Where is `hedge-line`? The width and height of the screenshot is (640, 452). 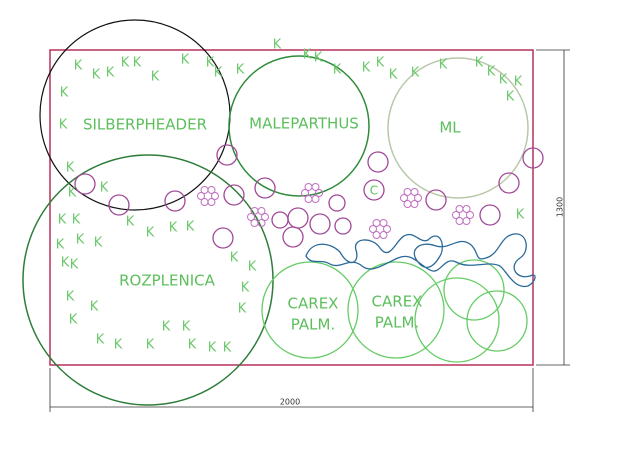 hedge-line is located at coordinates (420, 260).